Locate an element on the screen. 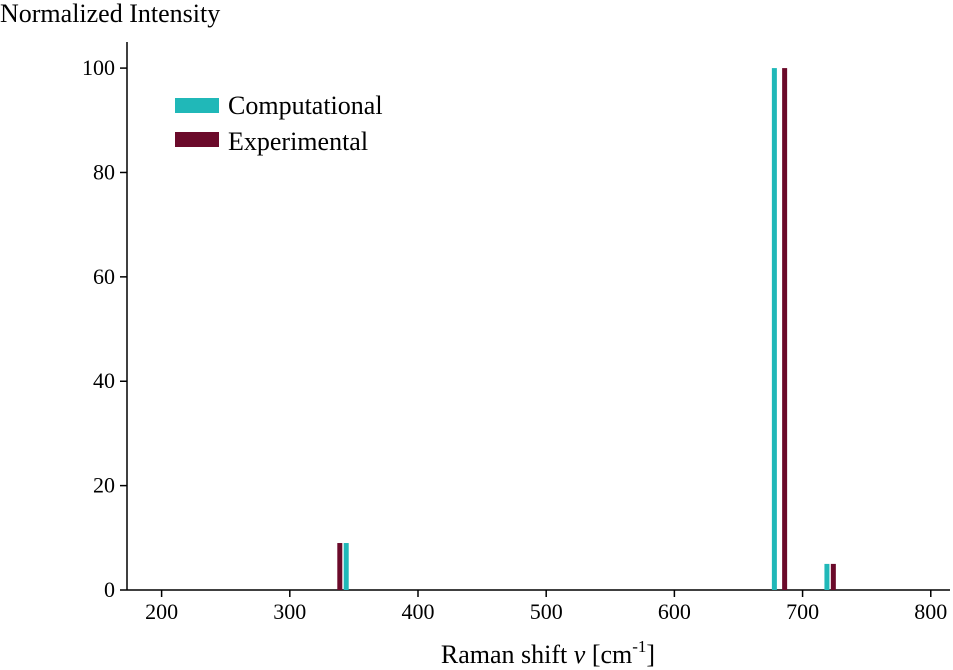 The width and height of the screenshot is (953, 670). x-ticks: 200 300 400 500 600 700 800 is located at coordinates (546, 607).